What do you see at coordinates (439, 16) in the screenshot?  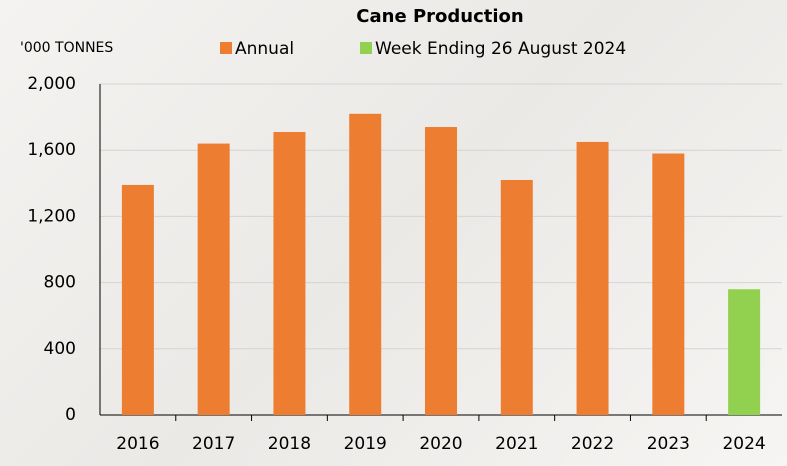 I see `chart-title: Cane Production` at bounding box center [439, 16].